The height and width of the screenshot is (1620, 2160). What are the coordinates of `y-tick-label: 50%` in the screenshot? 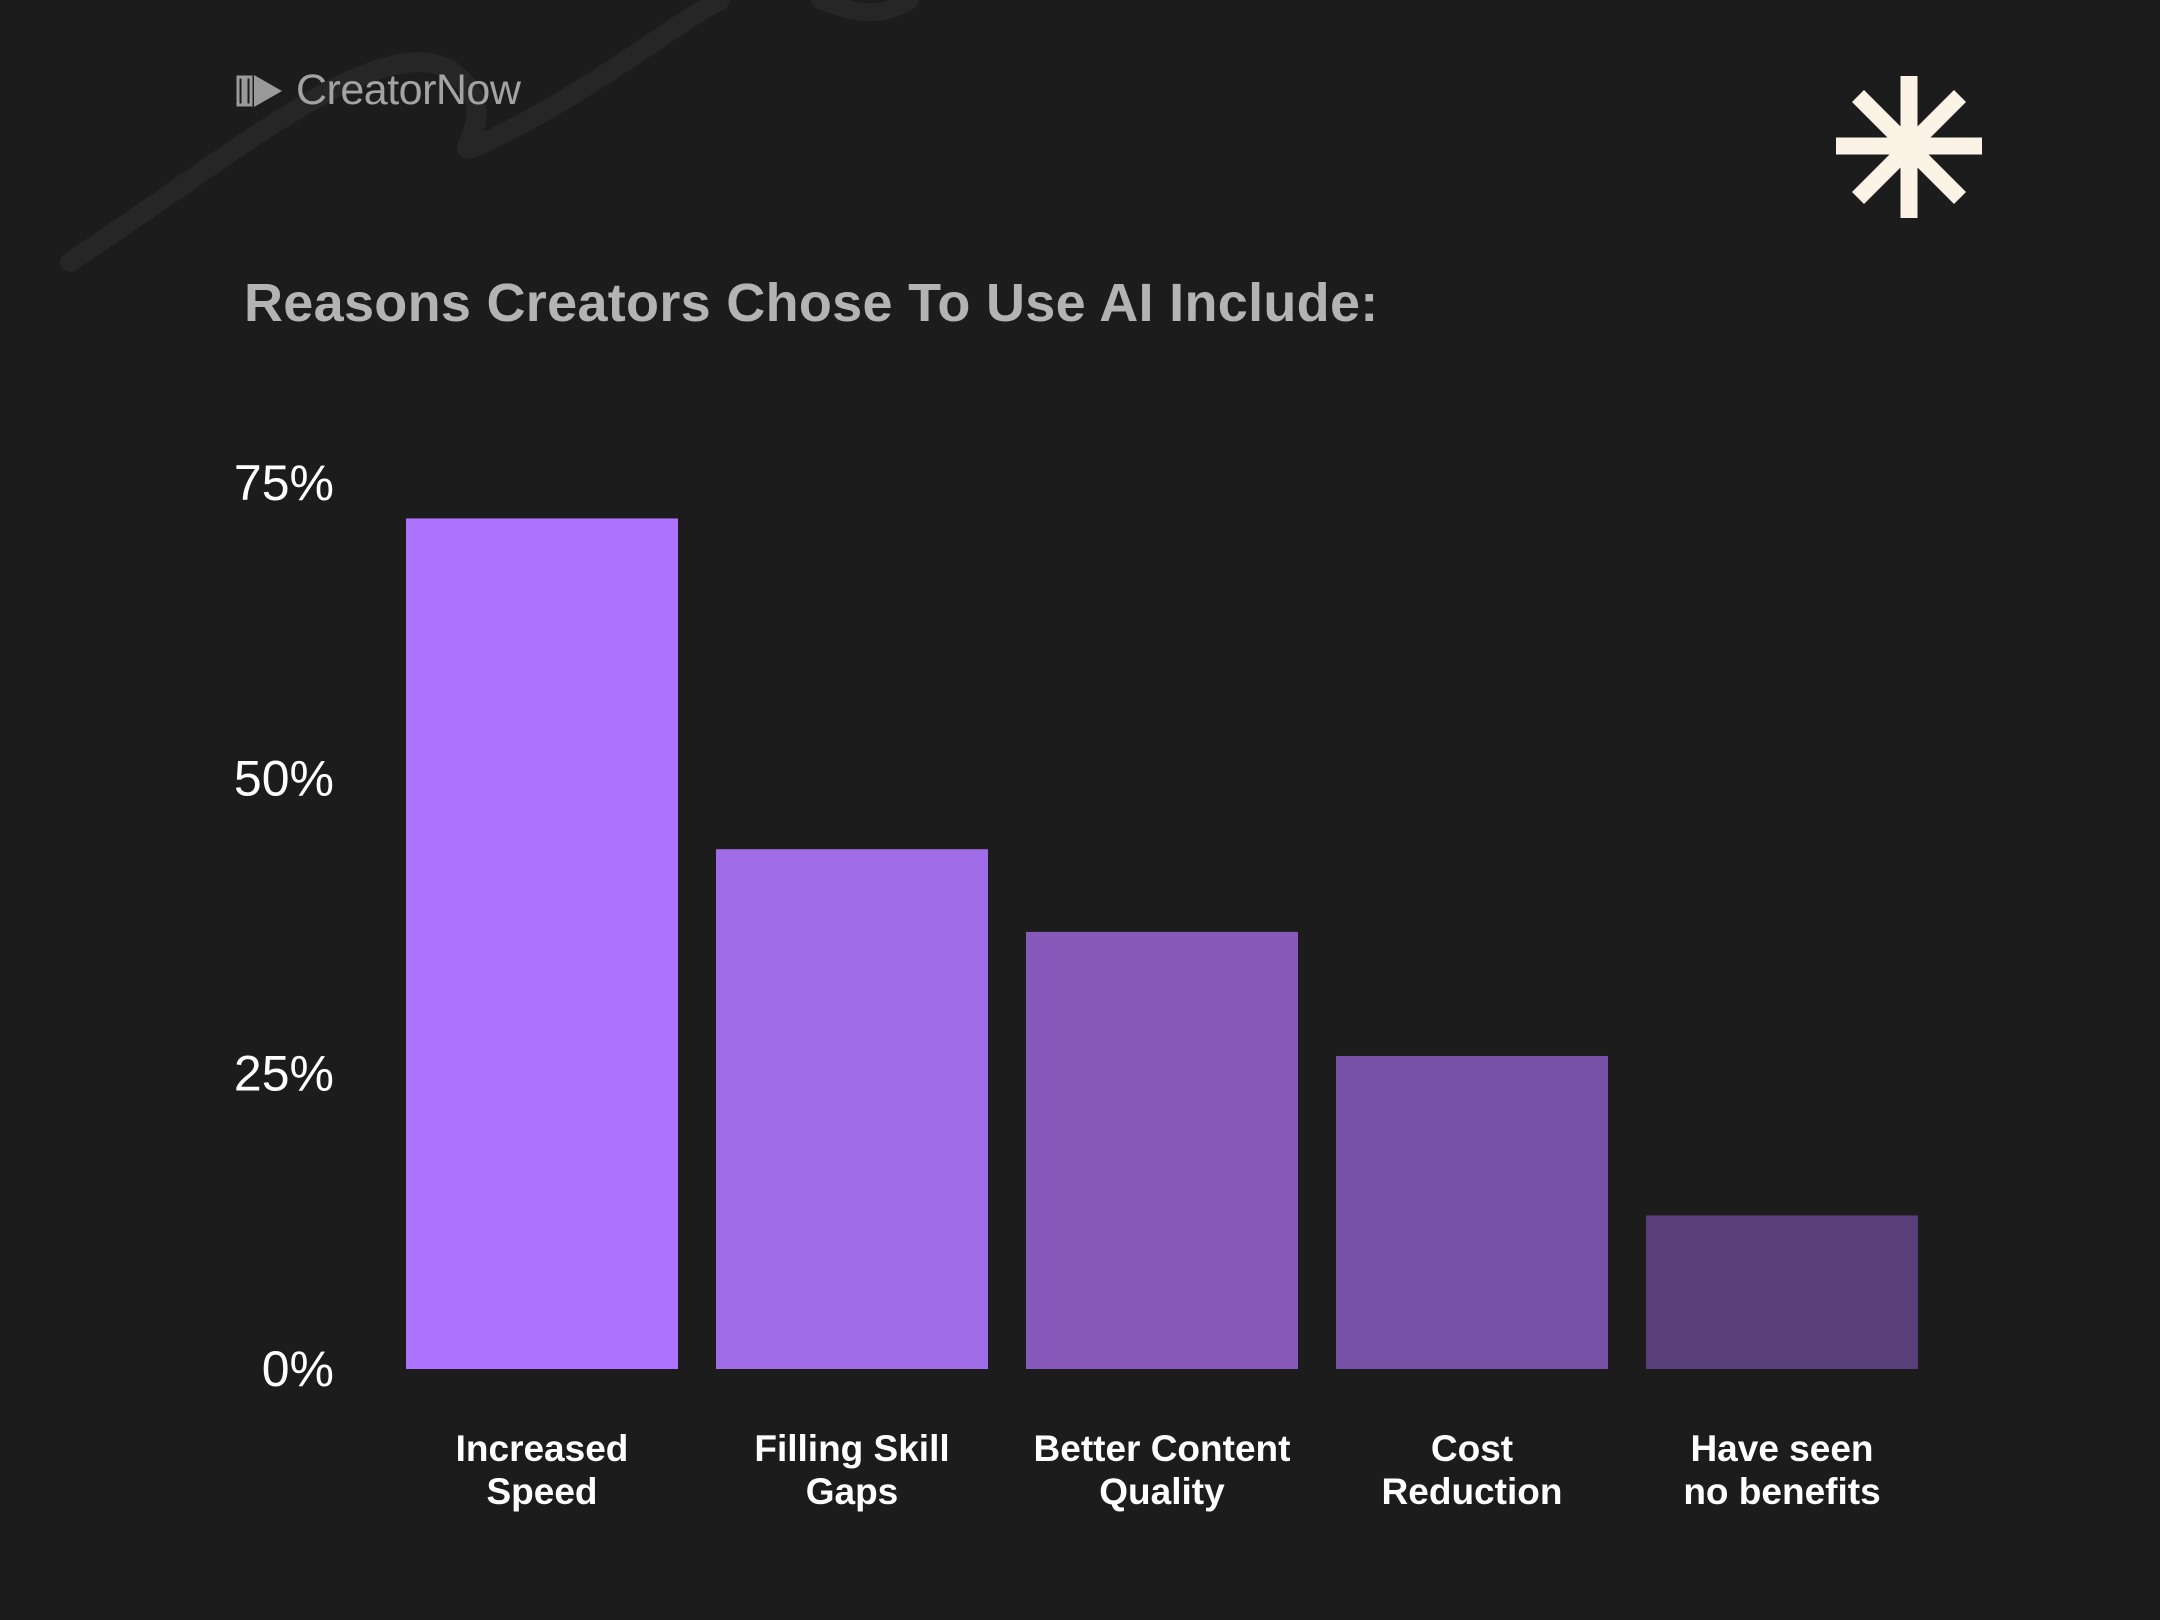 It's located at (284, 778).